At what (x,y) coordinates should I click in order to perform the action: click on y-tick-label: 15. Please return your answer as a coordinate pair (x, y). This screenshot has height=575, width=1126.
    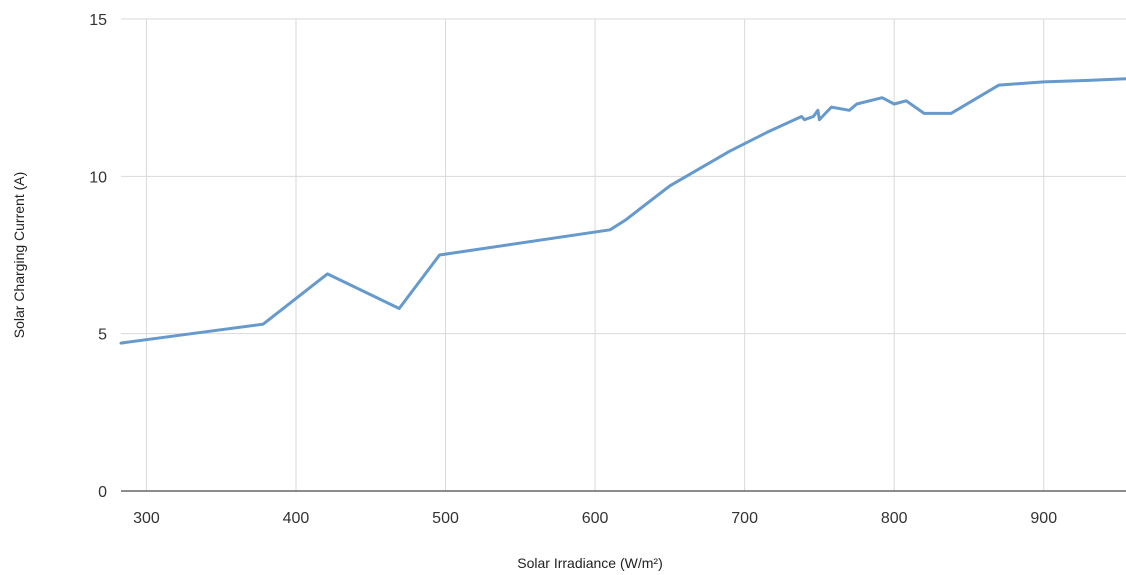
    Looking at the image, I should click on (98, 20).